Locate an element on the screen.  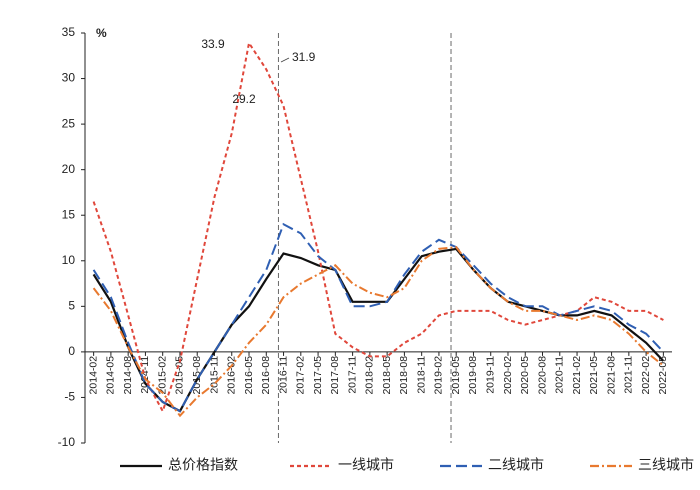
y-tick-label: 10 is located at coordinates (69, 260).